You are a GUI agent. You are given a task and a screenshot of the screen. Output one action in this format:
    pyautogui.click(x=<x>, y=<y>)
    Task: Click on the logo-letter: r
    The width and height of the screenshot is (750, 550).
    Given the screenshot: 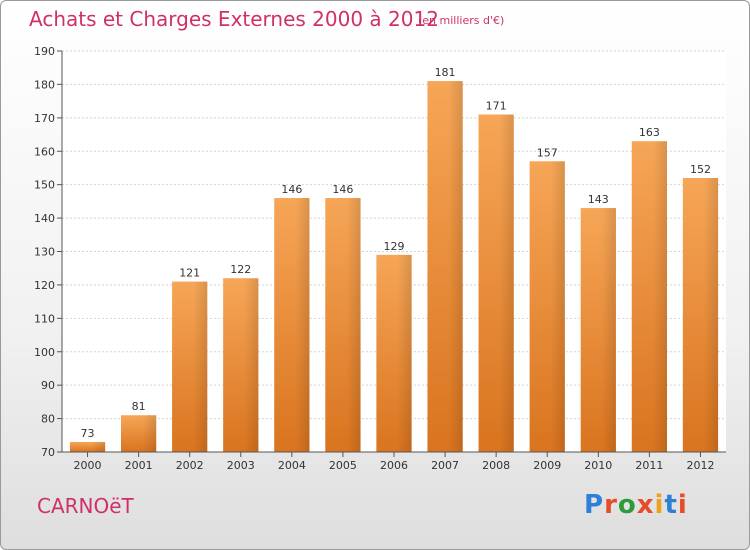 What is the action you would take?
    pyautogui.click(x=611, y=505)
    